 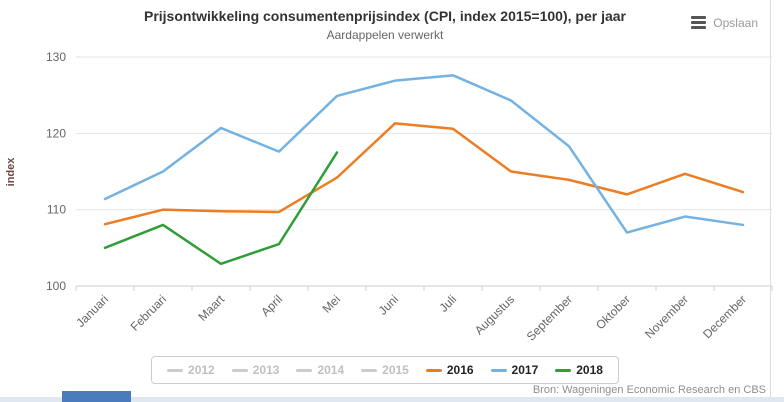 I want to click on y-tick-label-110: 110, so click(x=56, y=210).